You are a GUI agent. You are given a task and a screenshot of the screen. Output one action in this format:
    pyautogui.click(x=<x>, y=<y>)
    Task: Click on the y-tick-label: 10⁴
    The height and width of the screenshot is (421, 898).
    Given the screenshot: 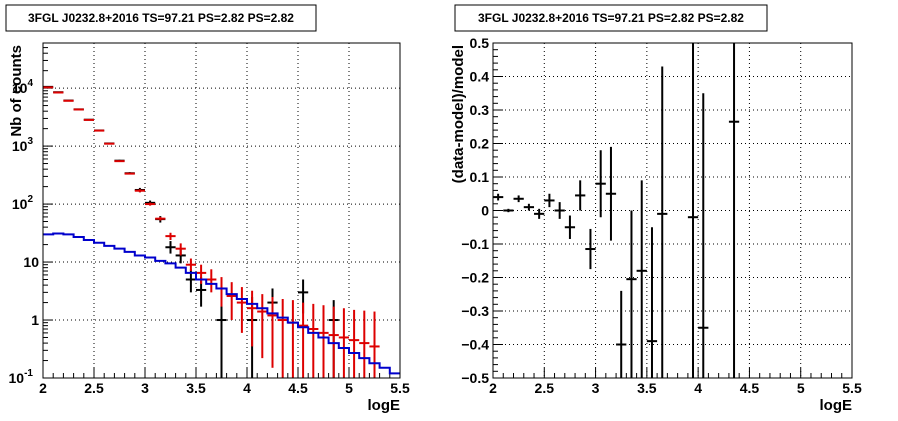 What is the action you would take?
    pyautogui.click(x=23, y=87)
    